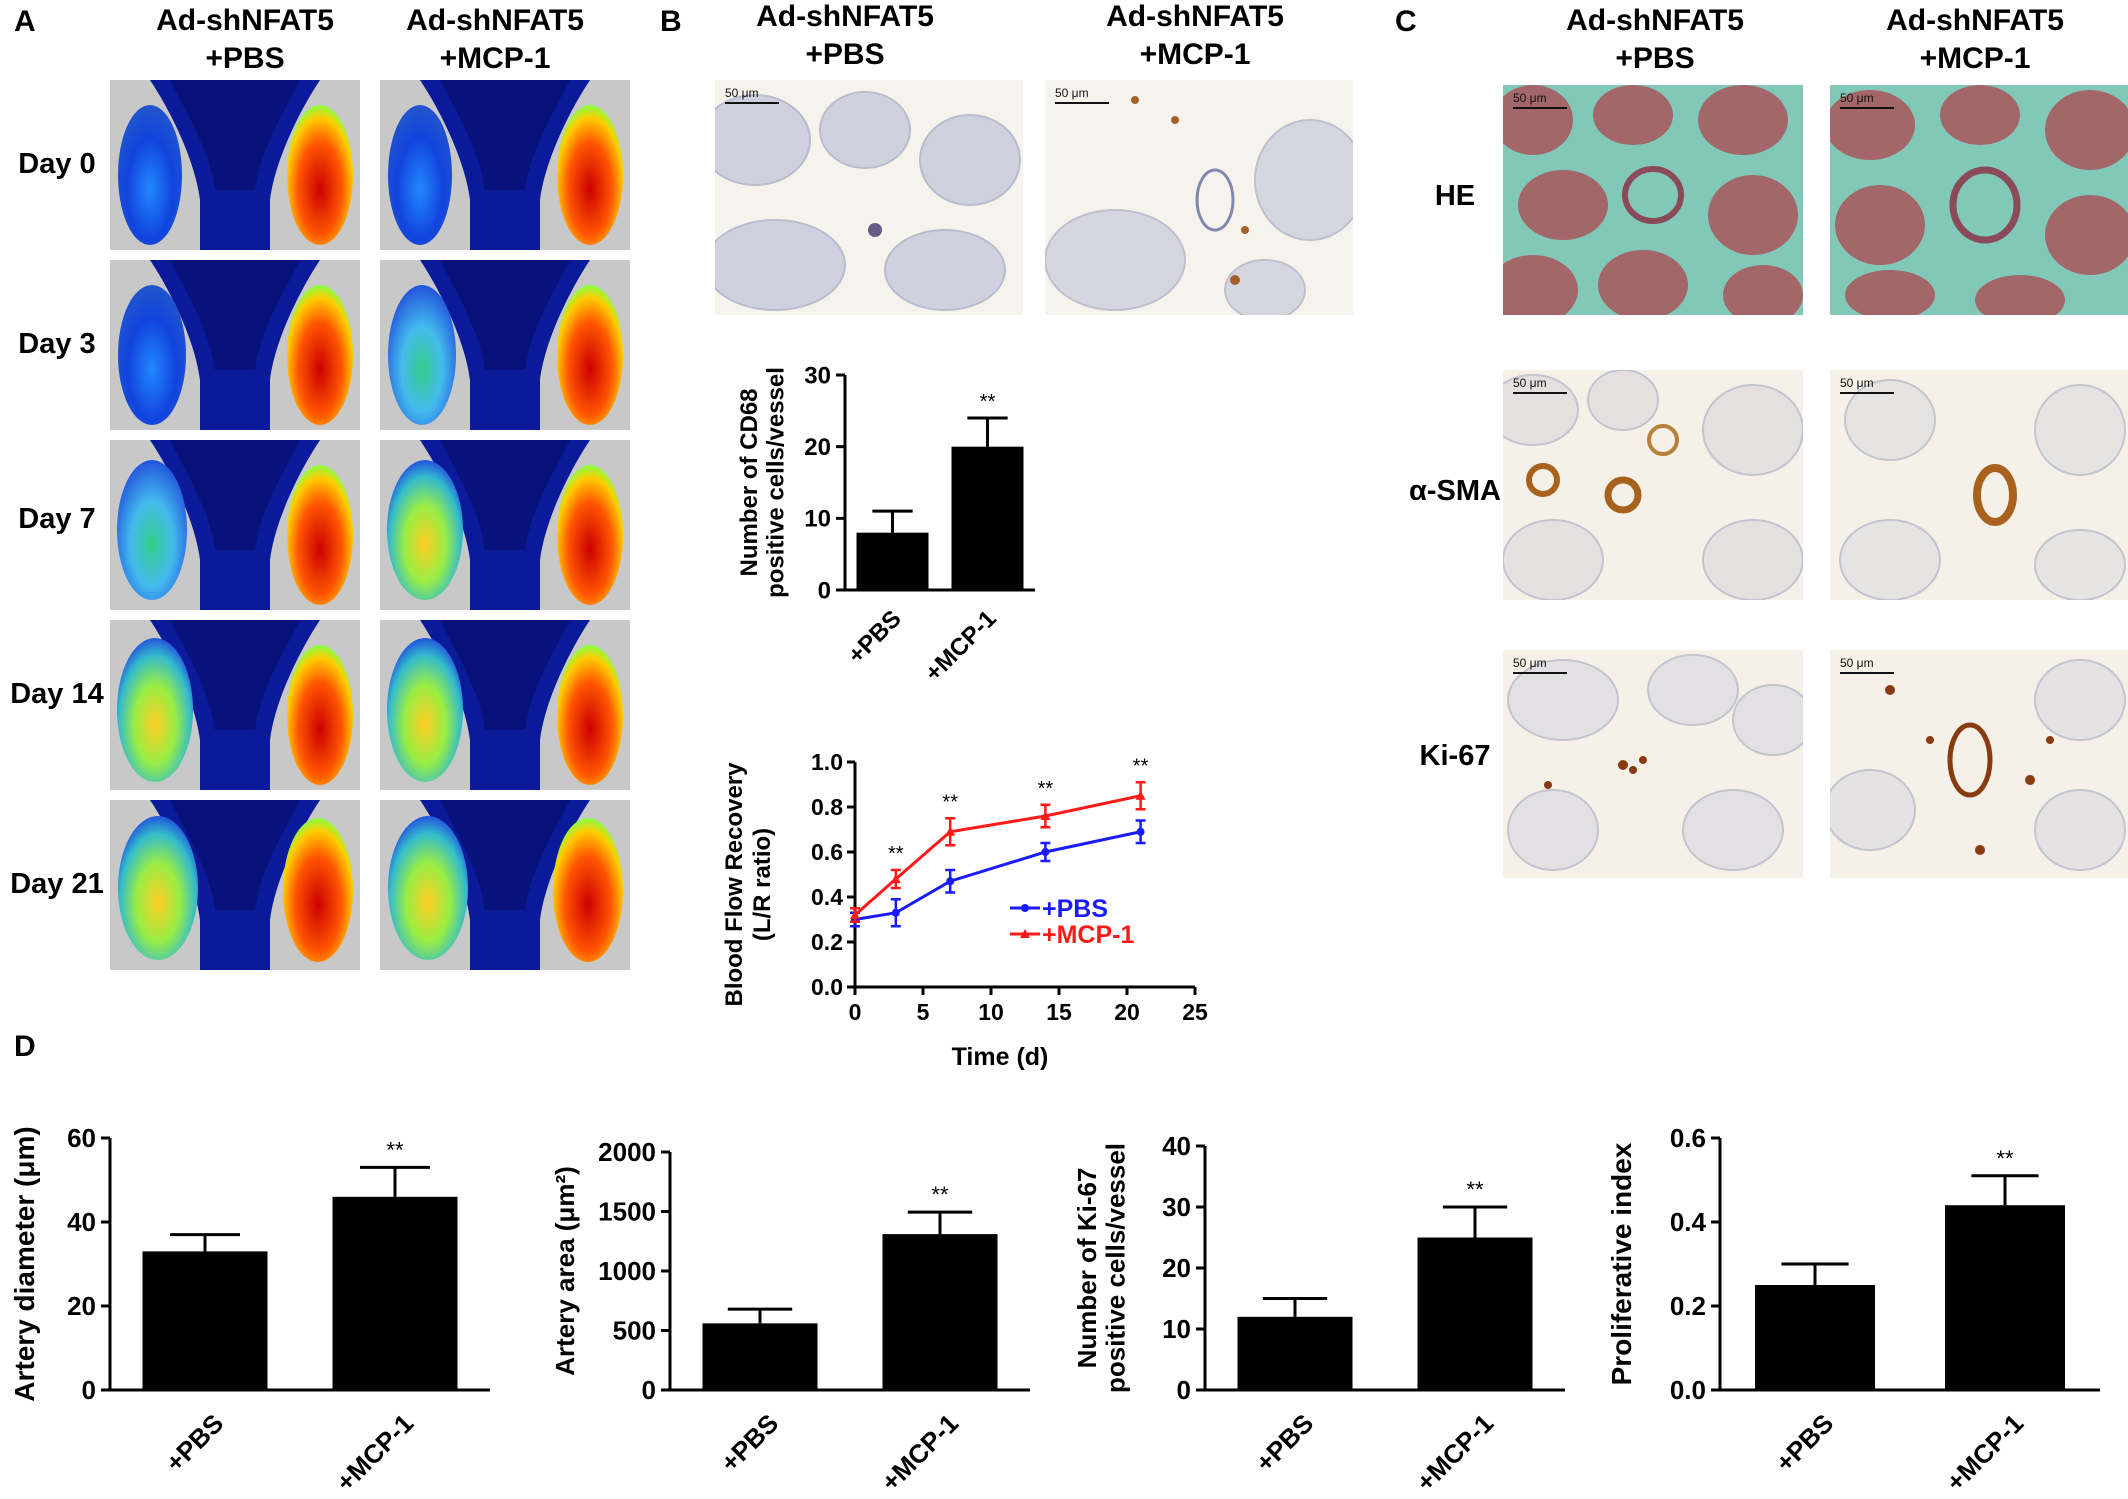  I want to click on y-tick-label: 2000, so click(627, 1152).